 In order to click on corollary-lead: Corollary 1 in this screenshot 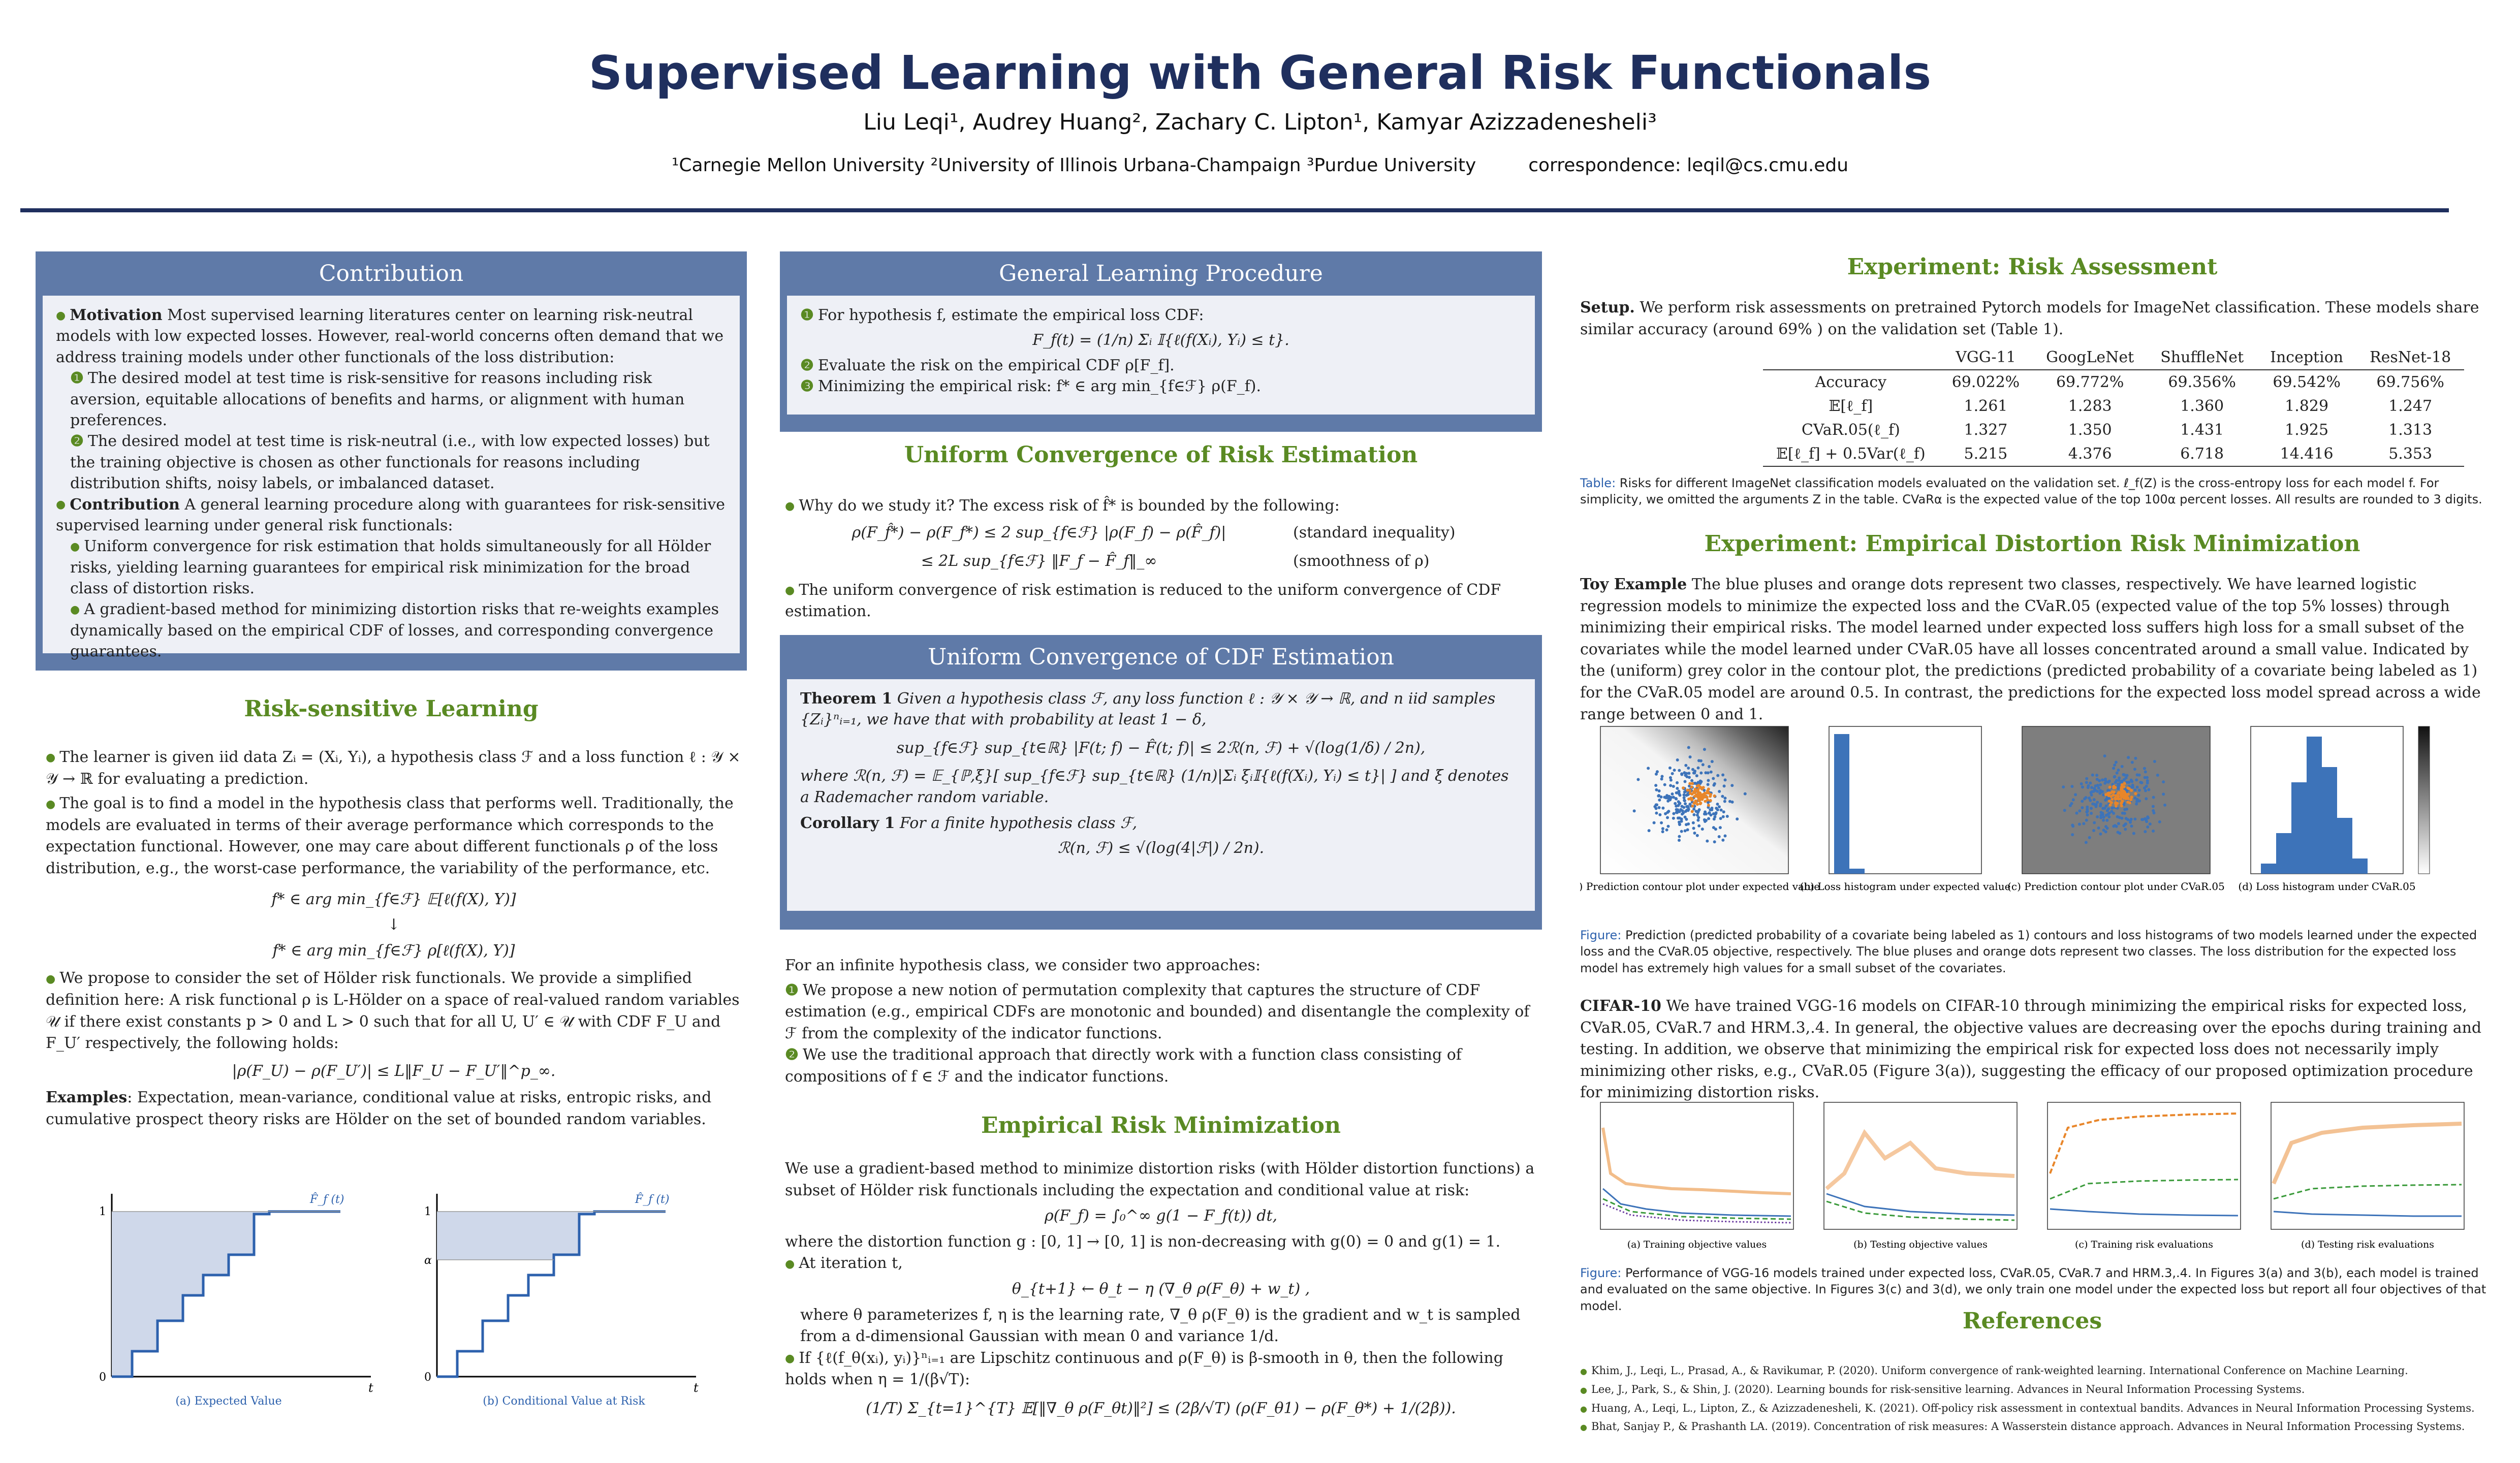, I will do `click(847, 823)`.